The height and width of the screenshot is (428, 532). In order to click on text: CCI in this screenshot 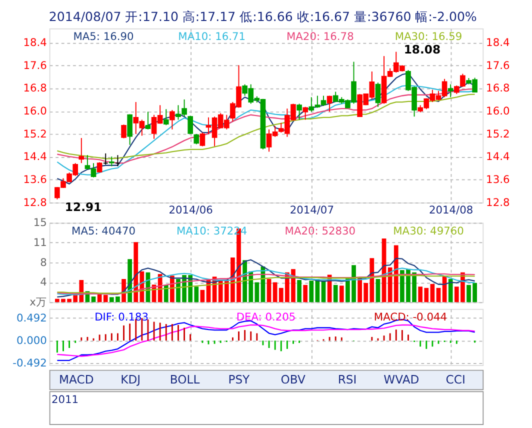, I will do `click(456, 379)`.